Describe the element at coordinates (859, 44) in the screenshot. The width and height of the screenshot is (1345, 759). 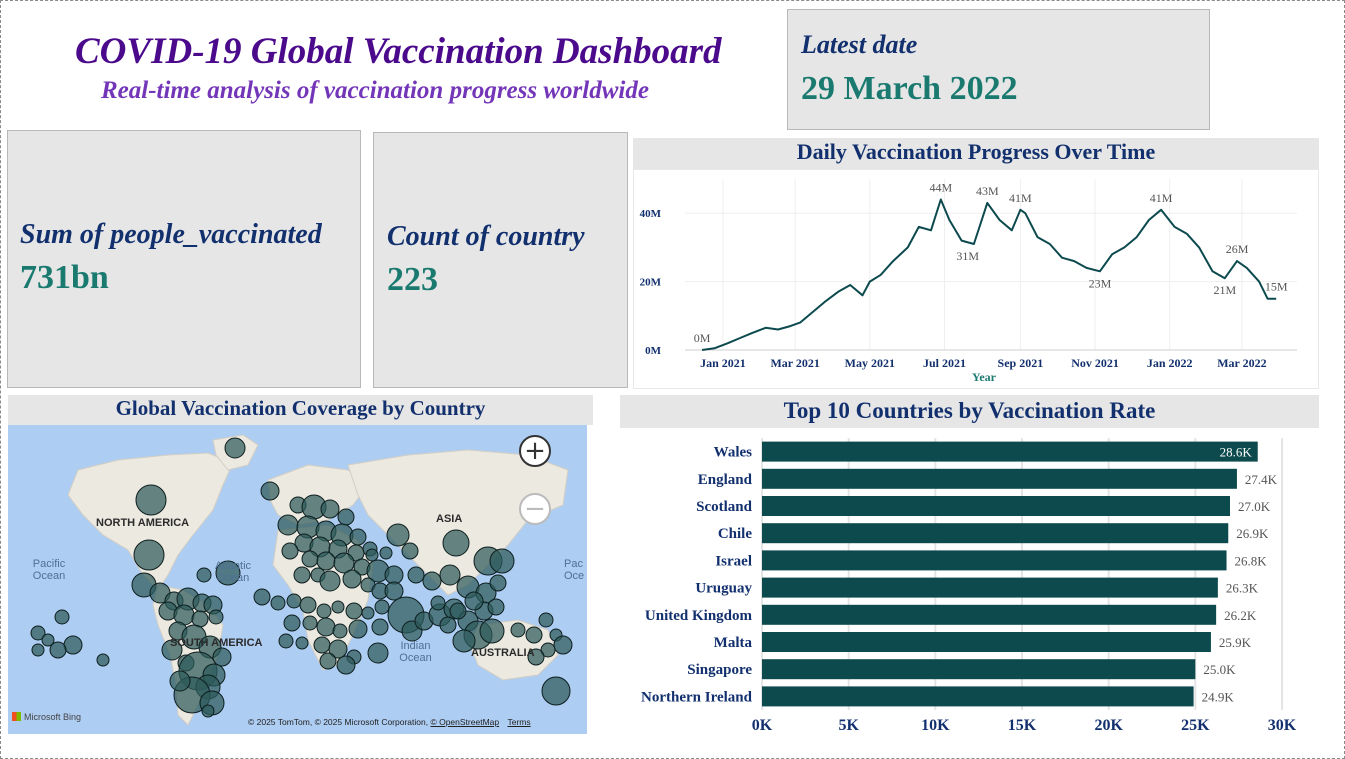
I see `latest-date-label: Latest date` at that location.